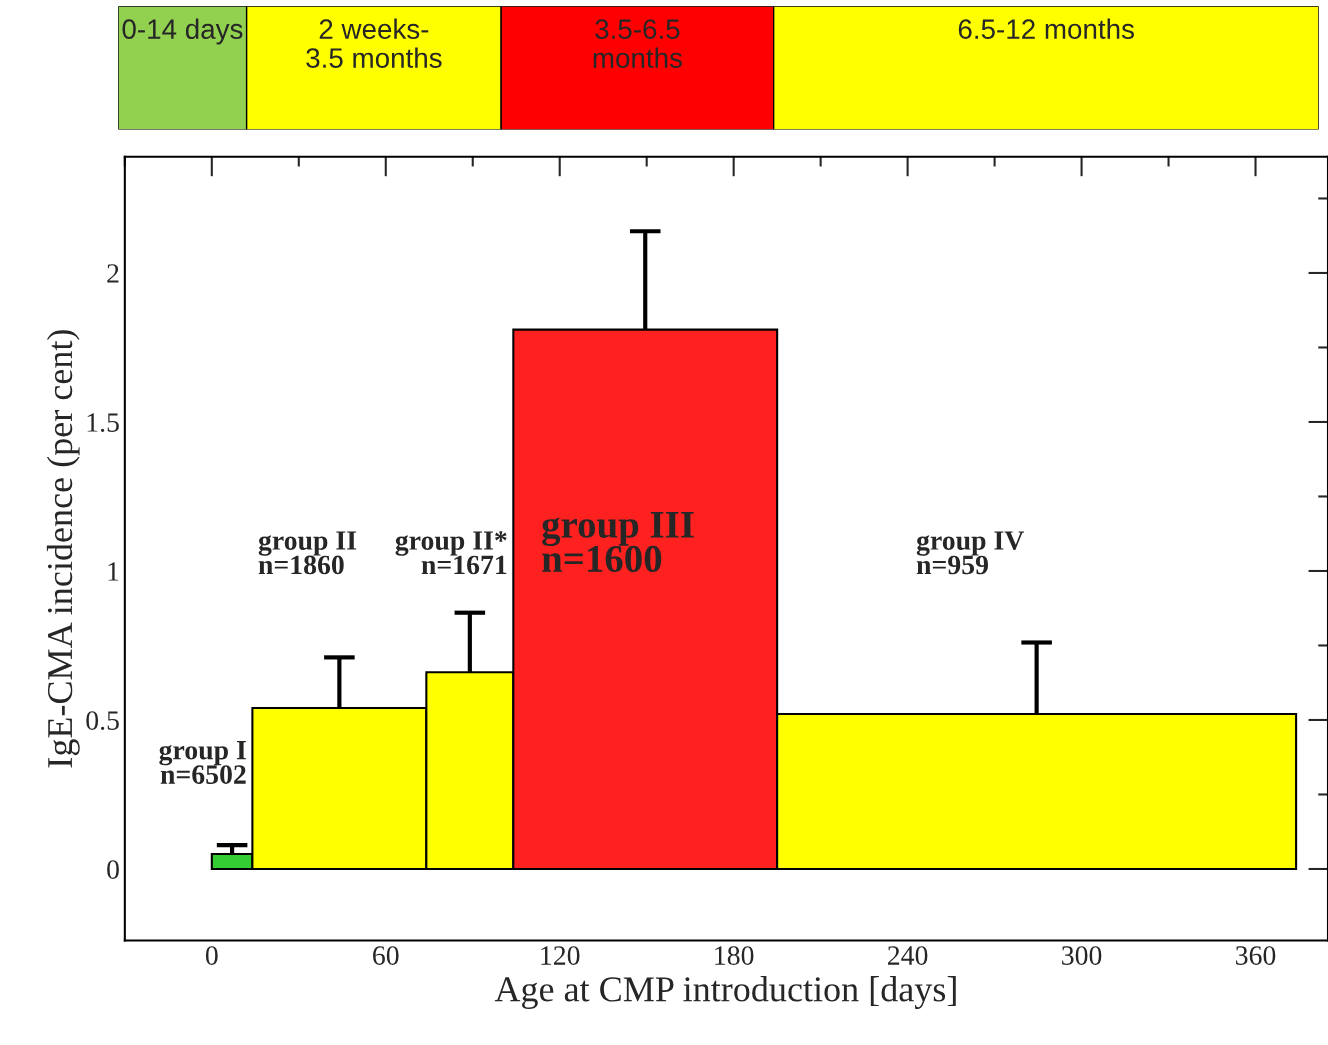  I want to click on y-tick-label: 1.5, so click(103, 423).